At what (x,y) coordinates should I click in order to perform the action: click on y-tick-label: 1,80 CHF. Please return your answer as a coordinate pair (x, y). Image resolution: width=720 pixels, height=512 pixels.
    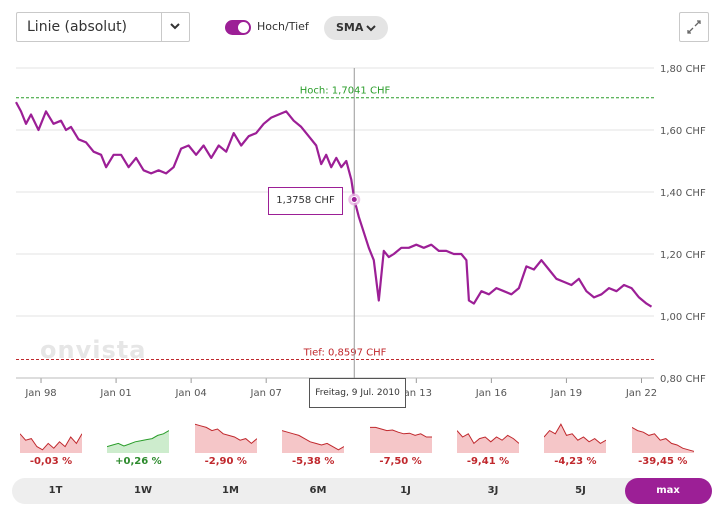
    Looking at the image, I should click on (683, 69).